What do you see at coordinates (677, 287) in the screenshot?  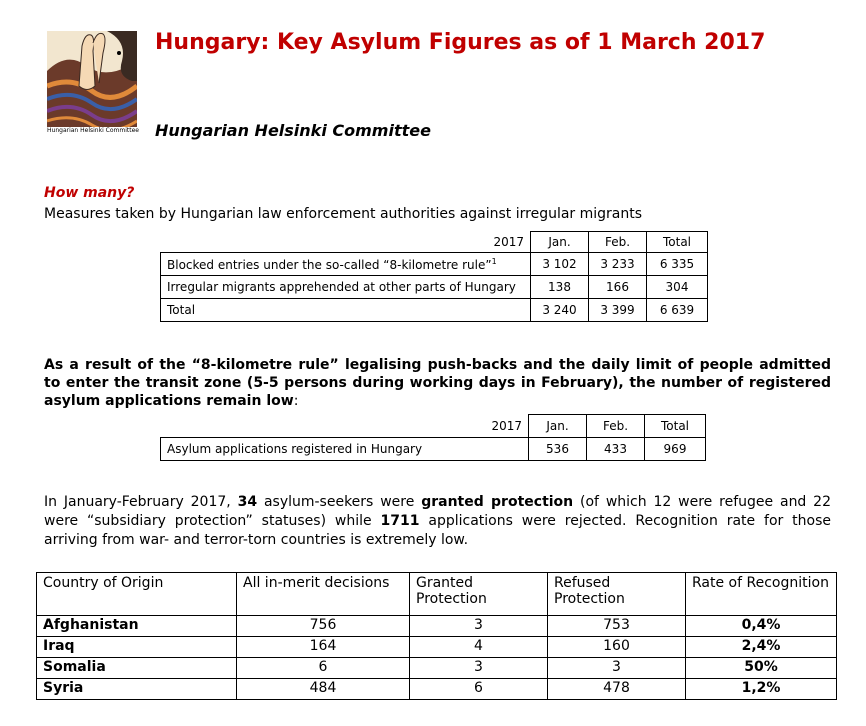 I see `cell-value: 304` at bounding box center [677, 287].